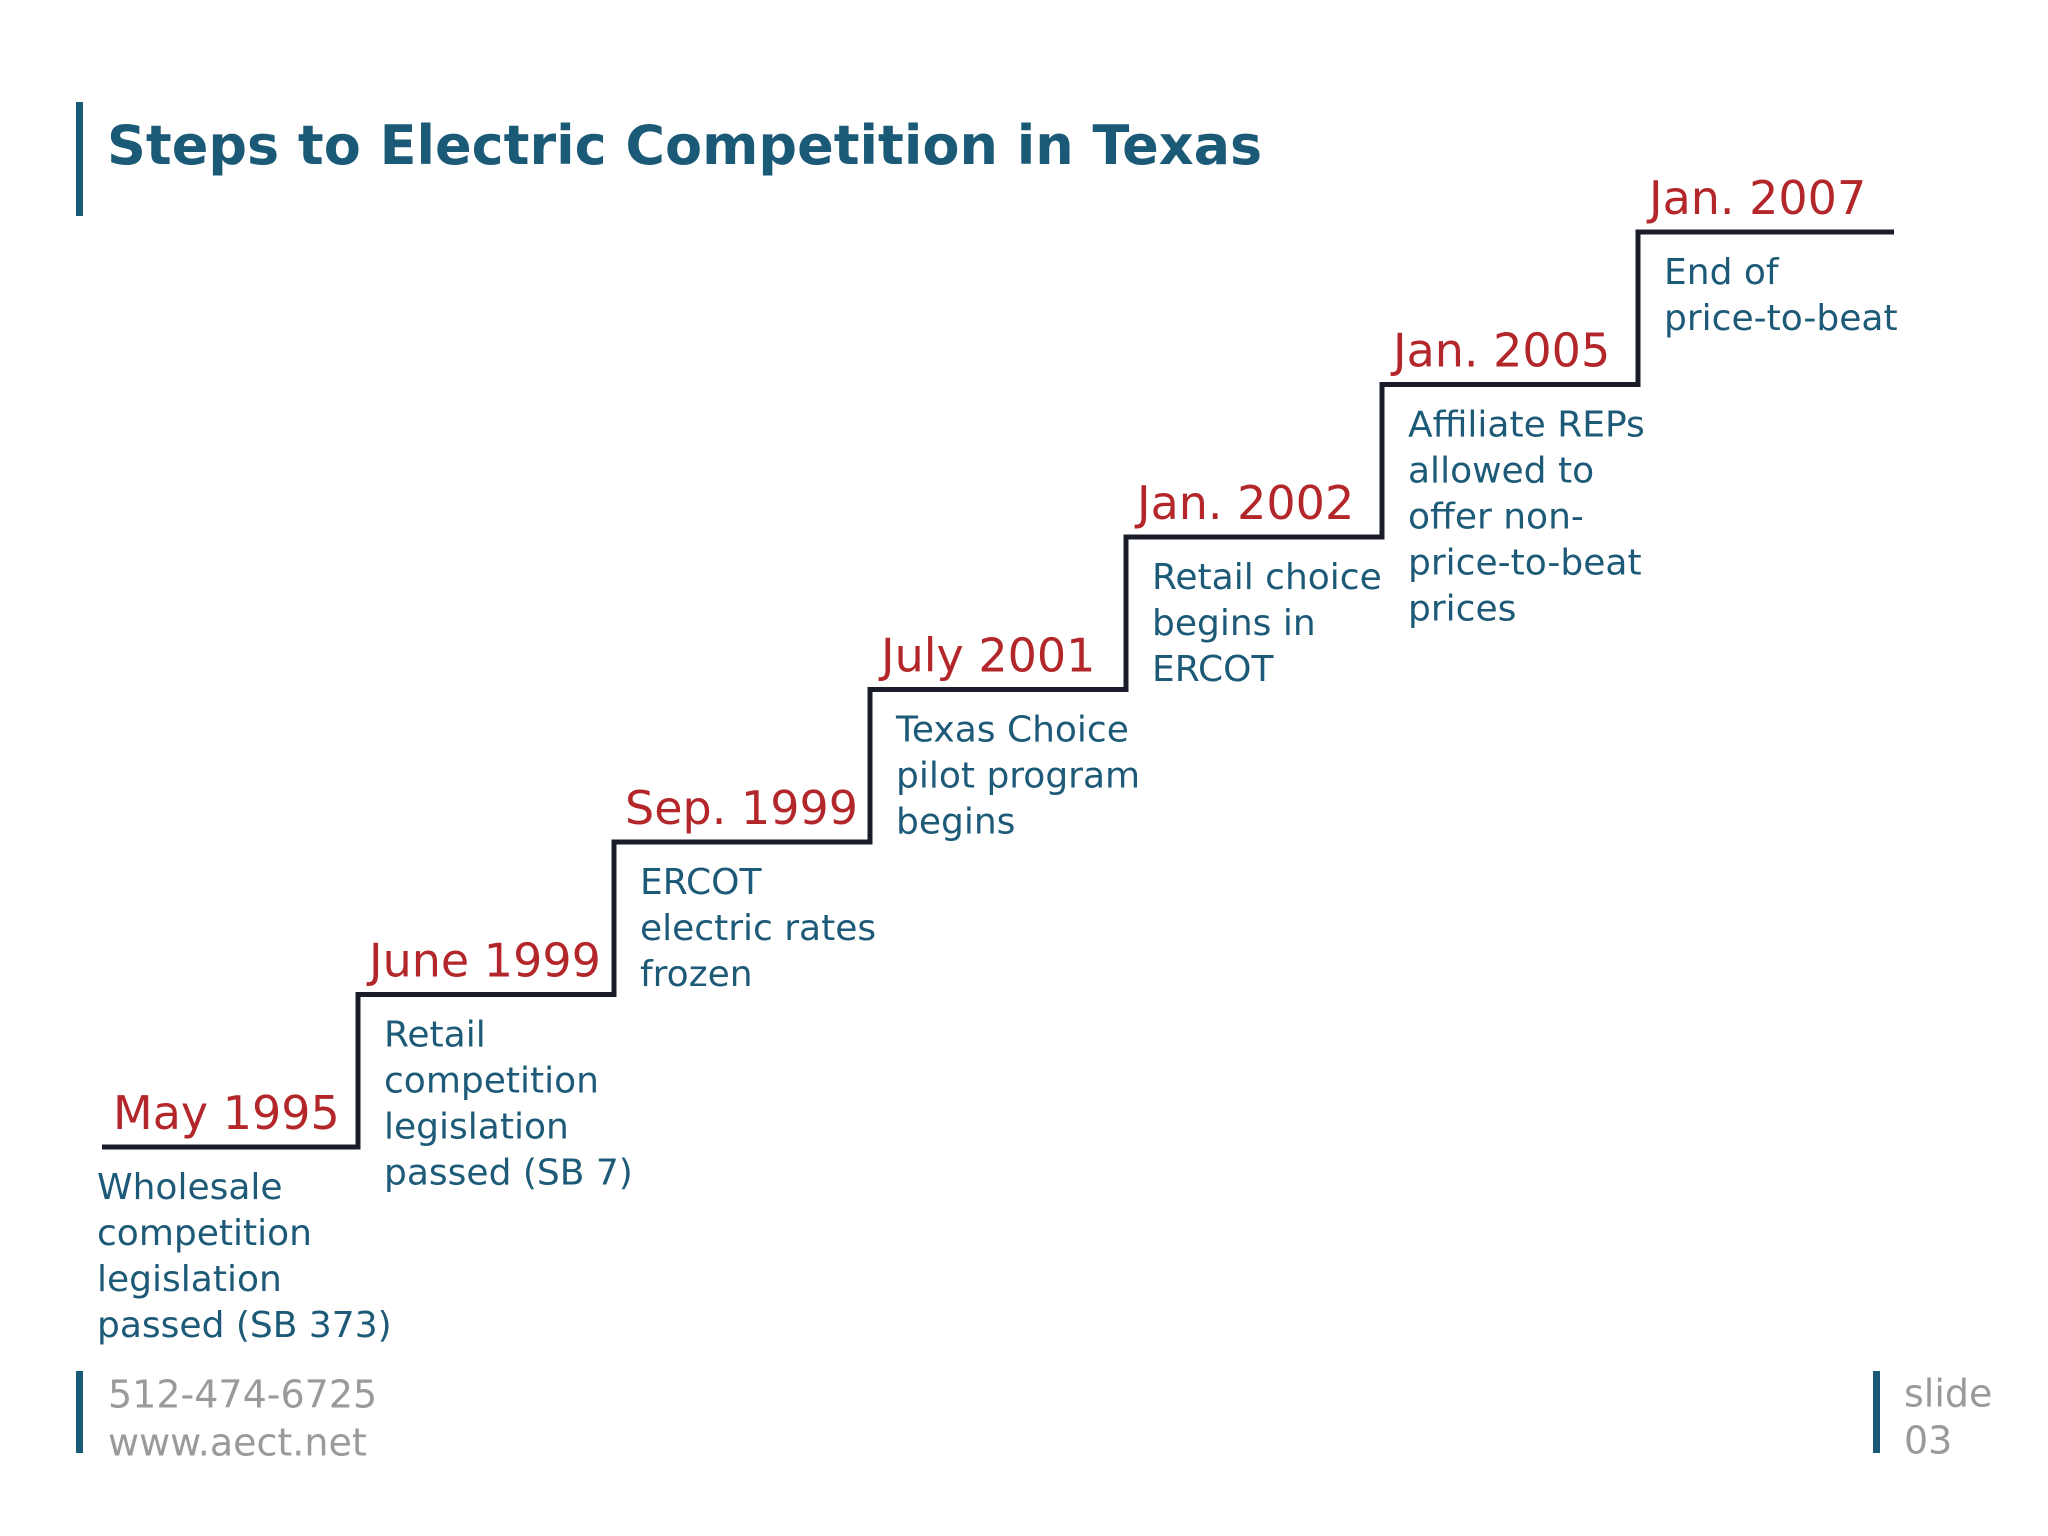 The image size is (2048, 1536). Describe the element at coordinates (226, 1113) in the screenshot. I see `step-date: May 1995` at that location.